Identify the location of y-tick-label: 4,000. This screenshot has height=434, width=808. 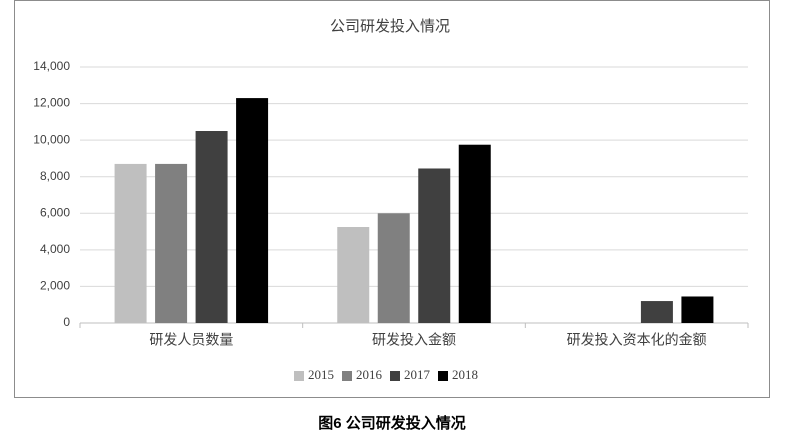
(55, 249).